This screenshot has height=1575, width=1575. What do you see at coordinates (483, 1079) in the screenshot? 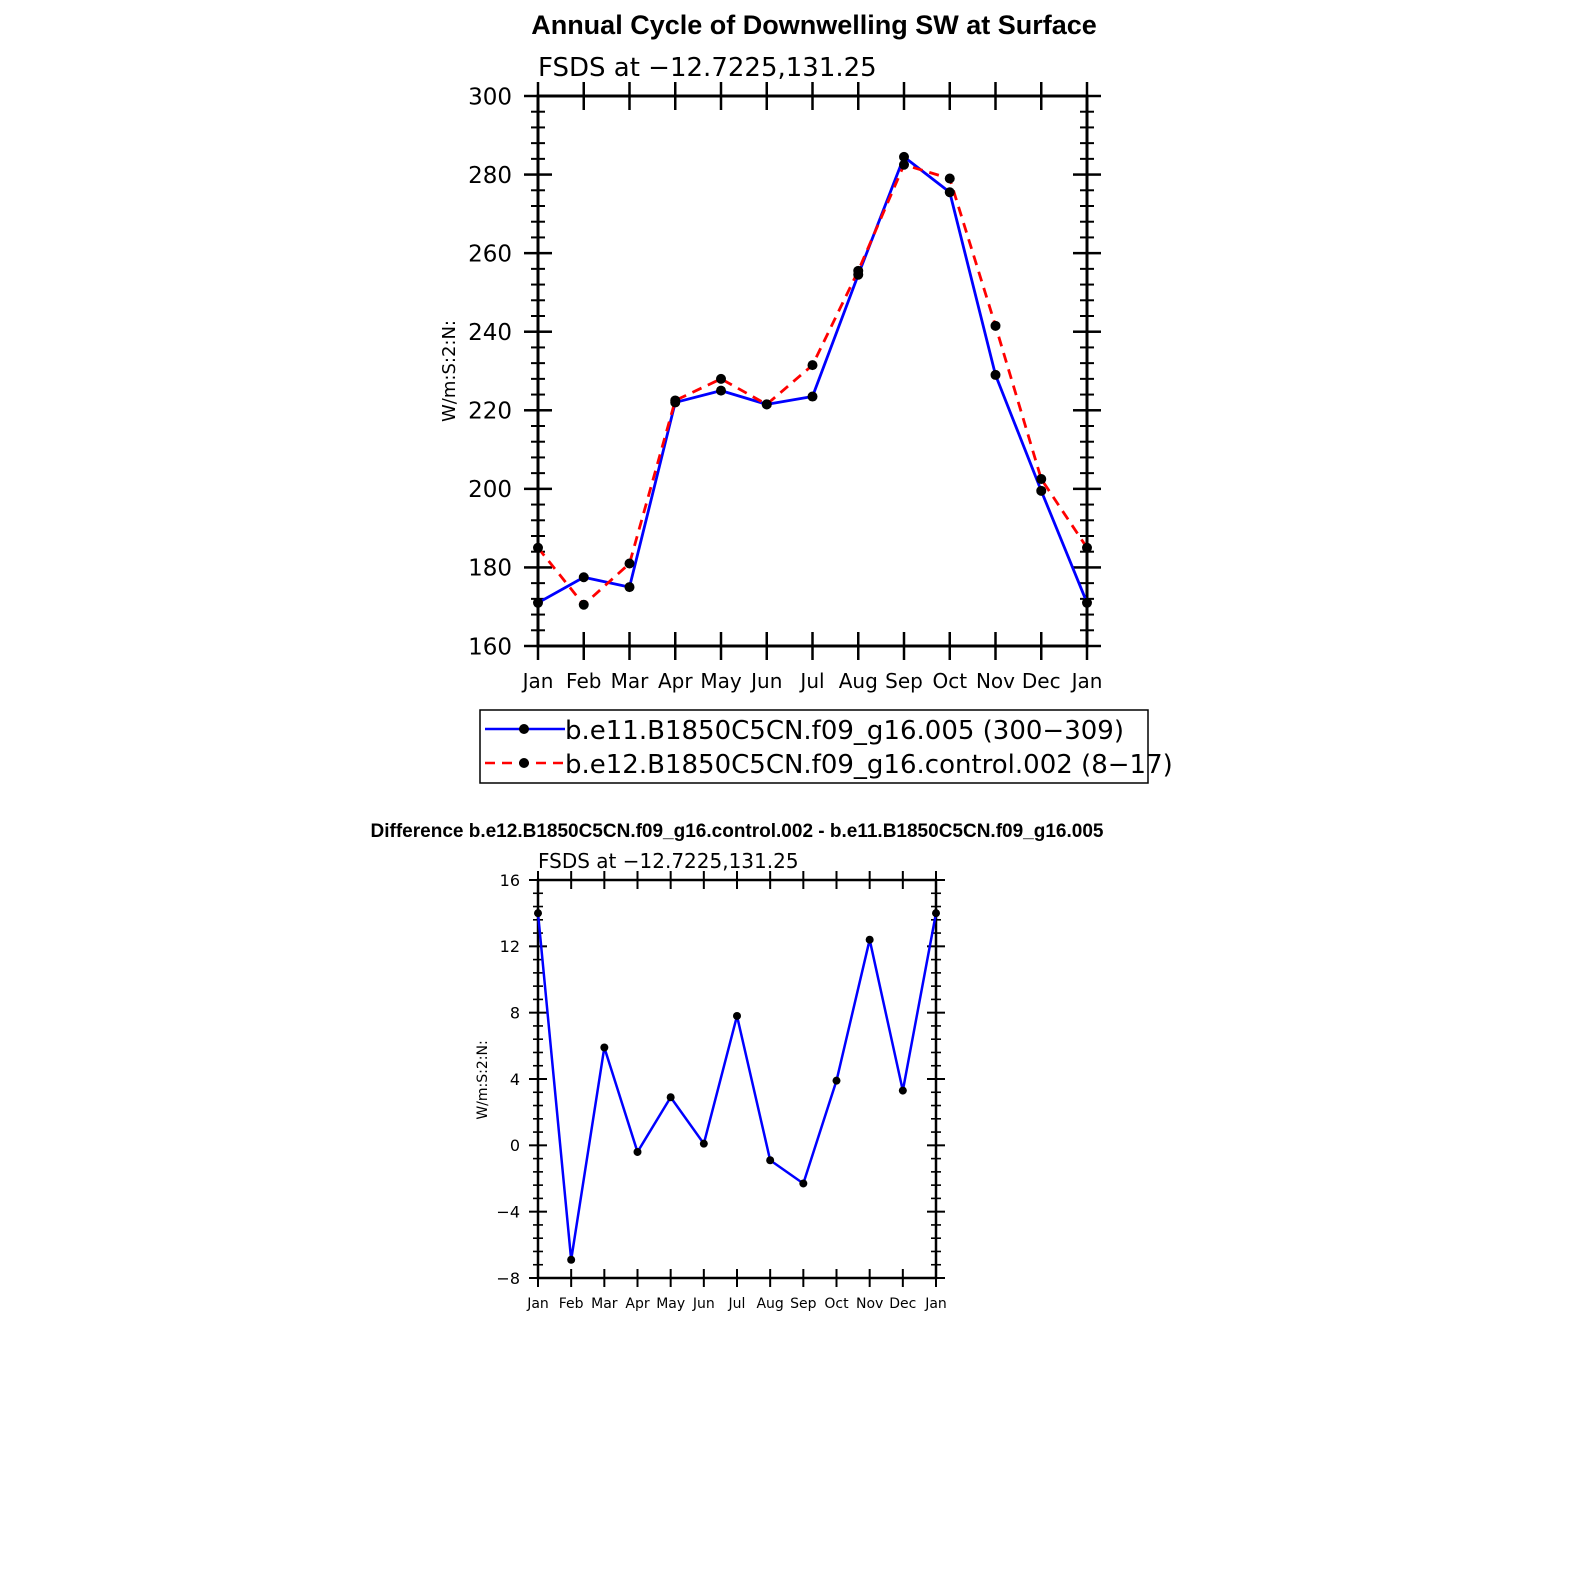
I see `chart2-ylabel: W/m:S:2:N:` at bounding box center [483, 1079].